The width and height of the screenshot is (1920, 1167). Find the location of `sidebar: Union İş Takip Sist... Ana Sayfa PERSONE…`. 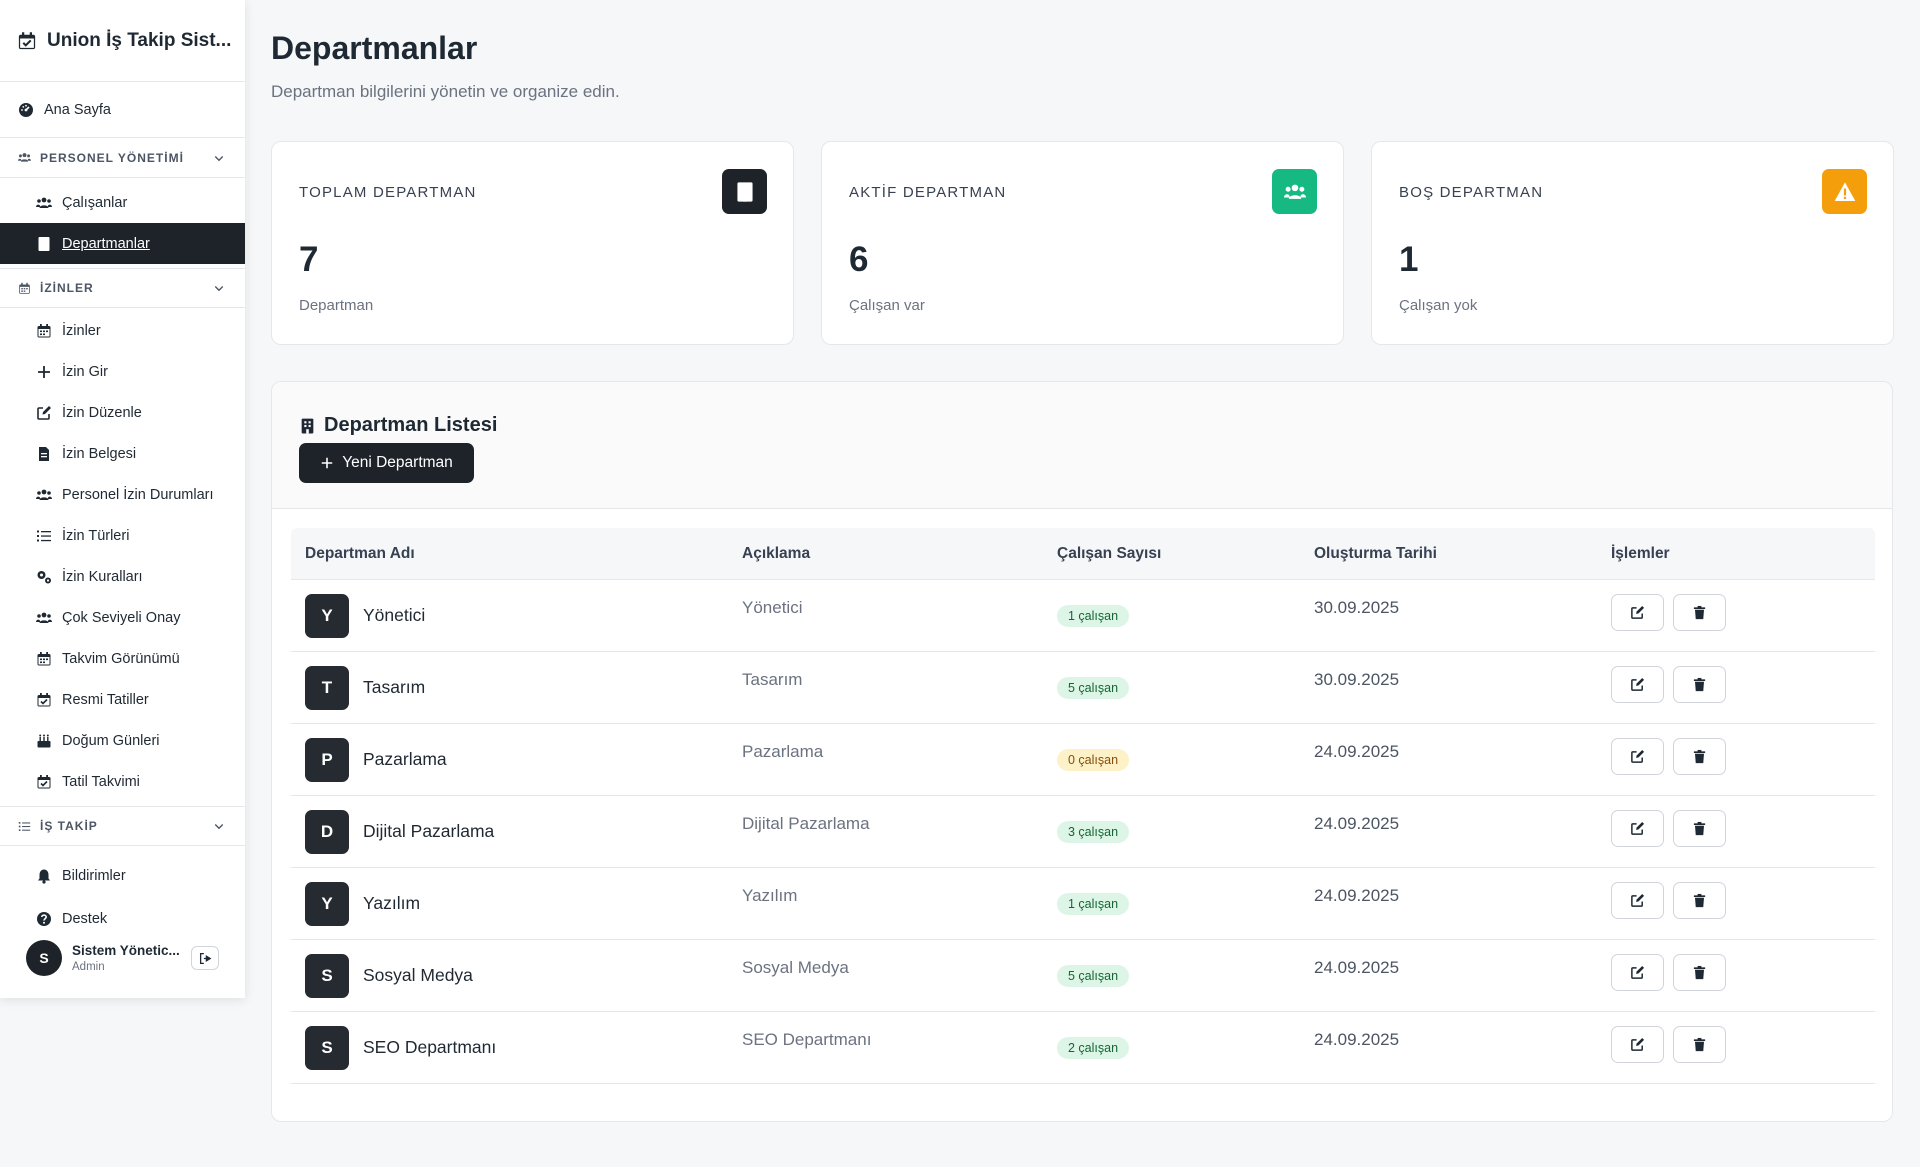

sidebar: Union İş Takip Sist... Ana Sayfa PERSONE… is located at coordinates (122, 499).